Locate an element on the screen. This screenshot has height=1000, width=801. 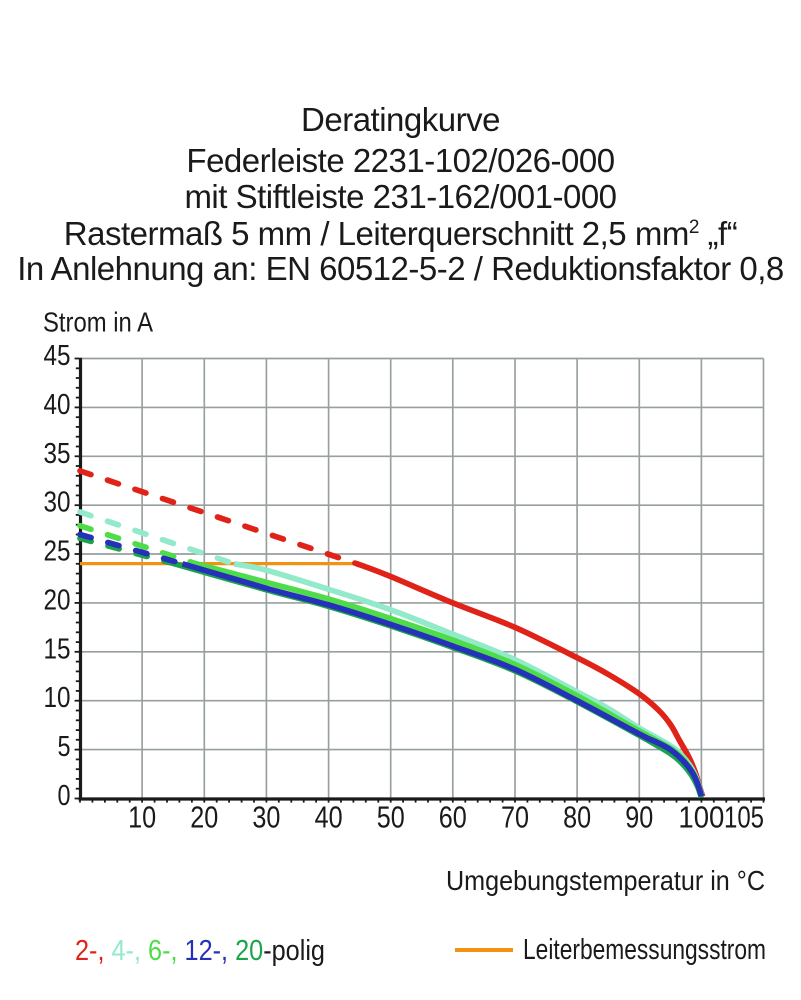
svg-text: Strom in A is located at coordinates (98, 322).